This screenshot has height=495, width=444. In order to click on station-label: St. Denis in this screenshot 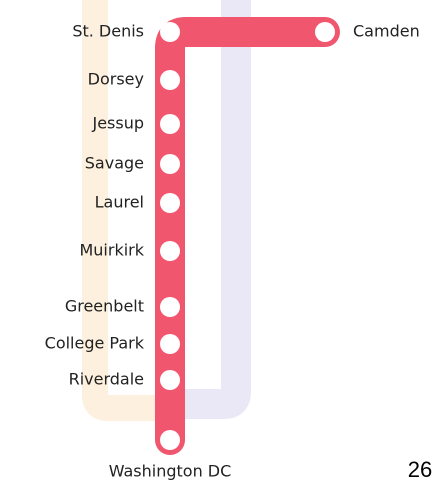, I will do `click(108, 31)`.